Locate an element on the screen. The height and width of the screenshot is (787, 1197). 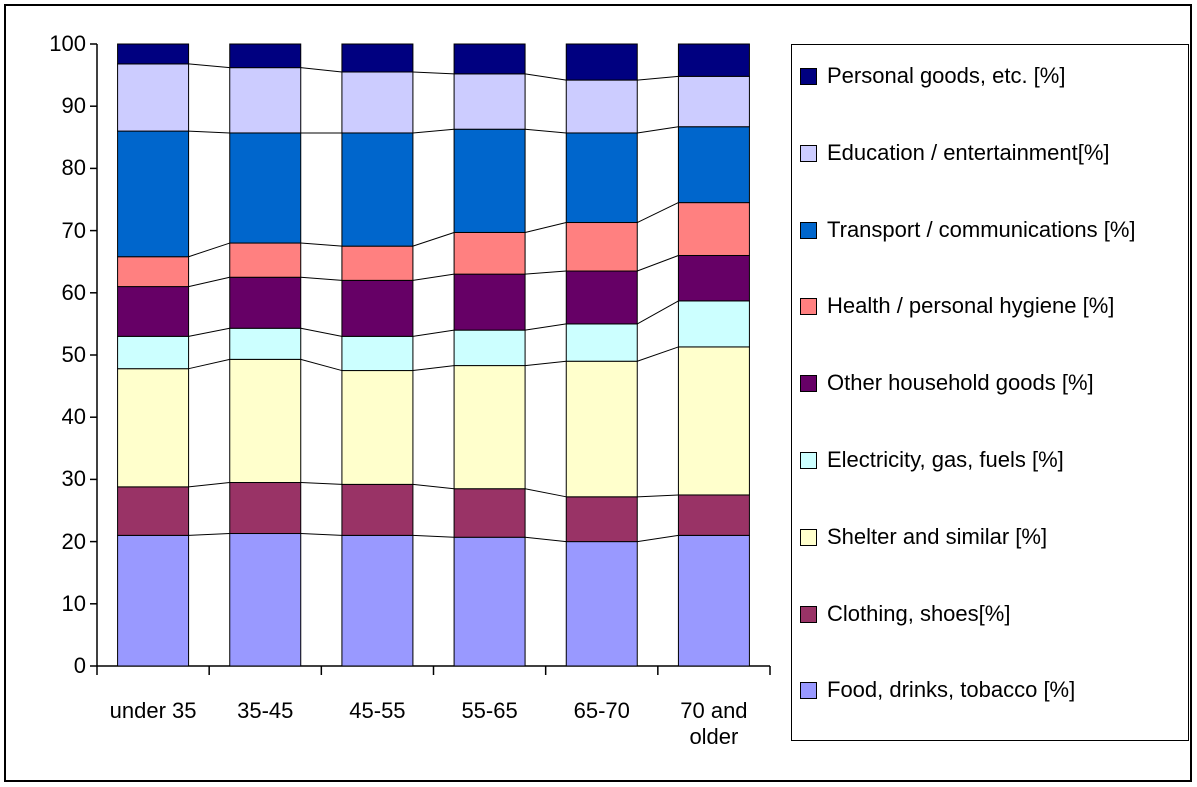
y-tick-label: 30 is located at coordinates (73, 479).